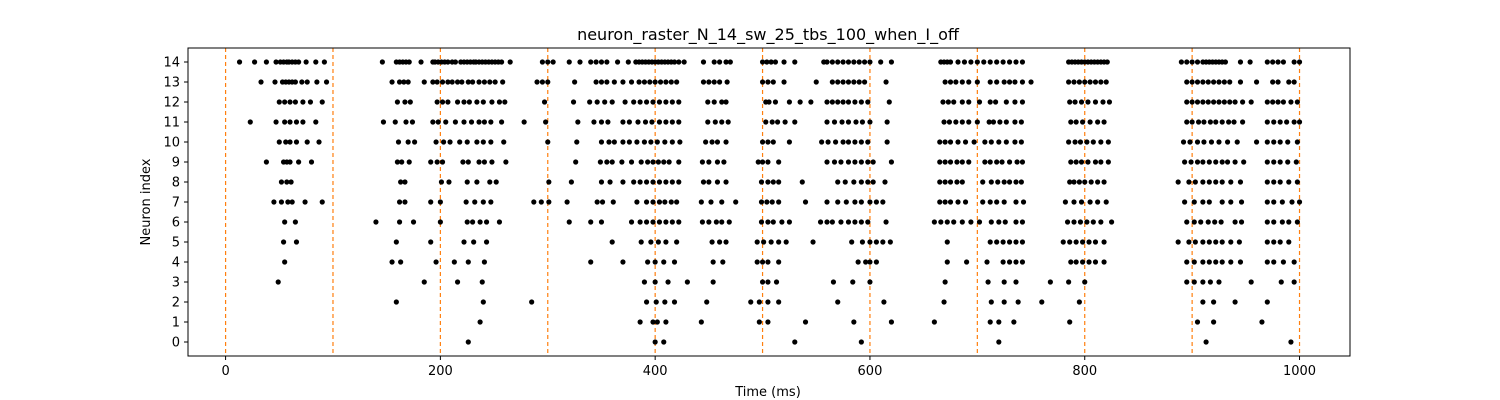 The height and width of the screenshot is (400, 1500). I want to click on y-tick-label: 2, so click(176, 303).